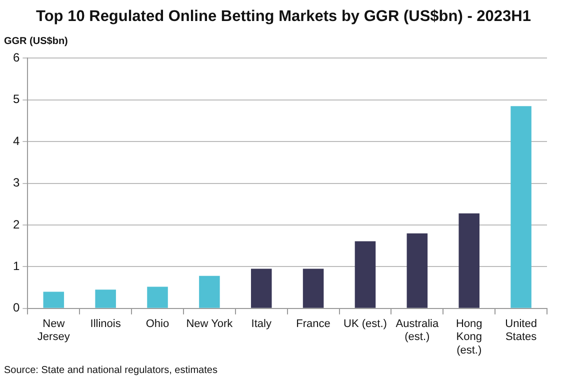  I want to click on x-tick-label: Italy, so click(261, 324).